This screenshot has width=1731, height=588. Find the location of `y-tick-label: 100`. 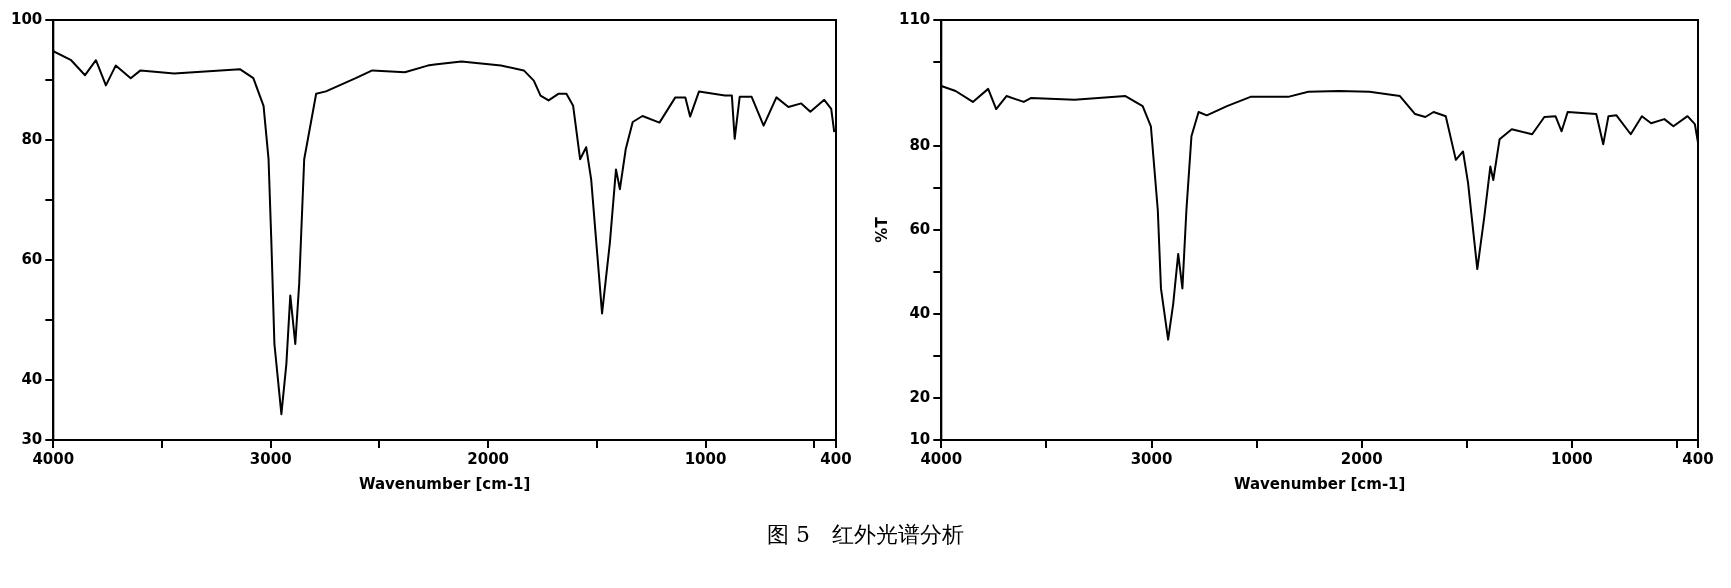

y-tick-label: 100 is located at coordinates (27, 18).